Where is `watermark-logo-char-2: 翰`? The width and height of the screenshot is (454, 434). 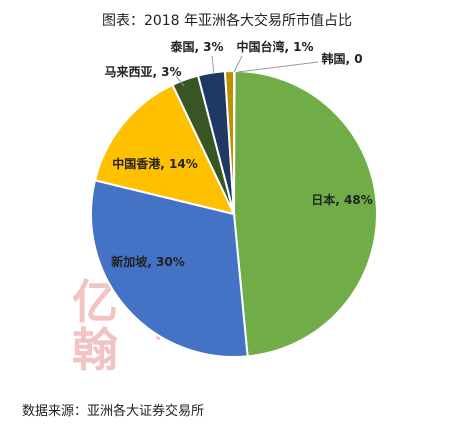
watermark-logo-char-2: 翰 is located at coordinates (95, 350).